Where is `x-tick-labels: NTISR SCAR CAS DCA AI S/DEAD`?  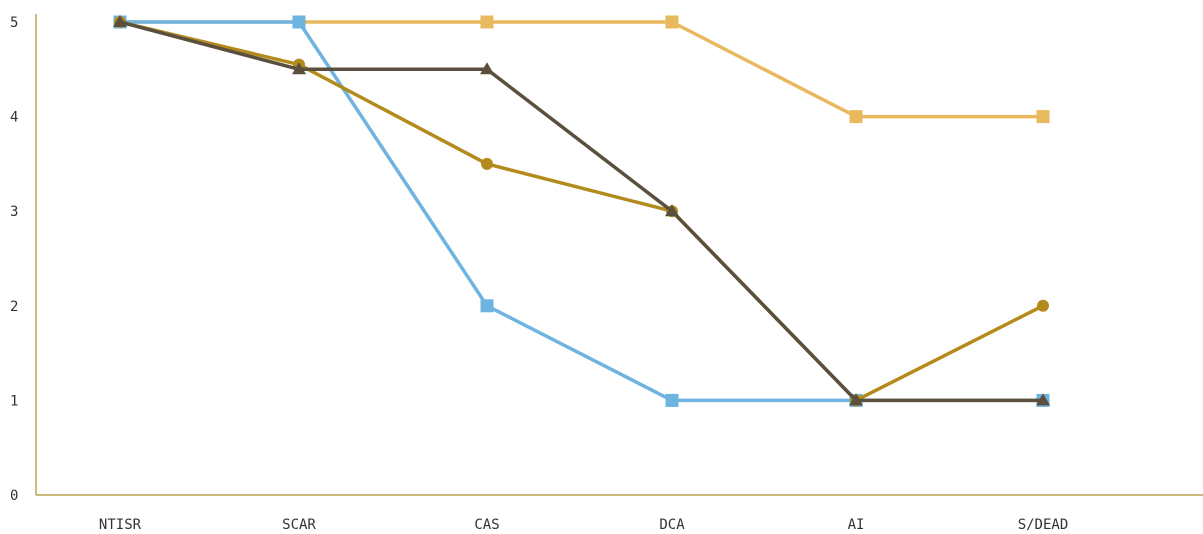
x-tick-labels: NTISR SCAR CAS DCA AI S/DEAD is located at coordinates (583, 525).